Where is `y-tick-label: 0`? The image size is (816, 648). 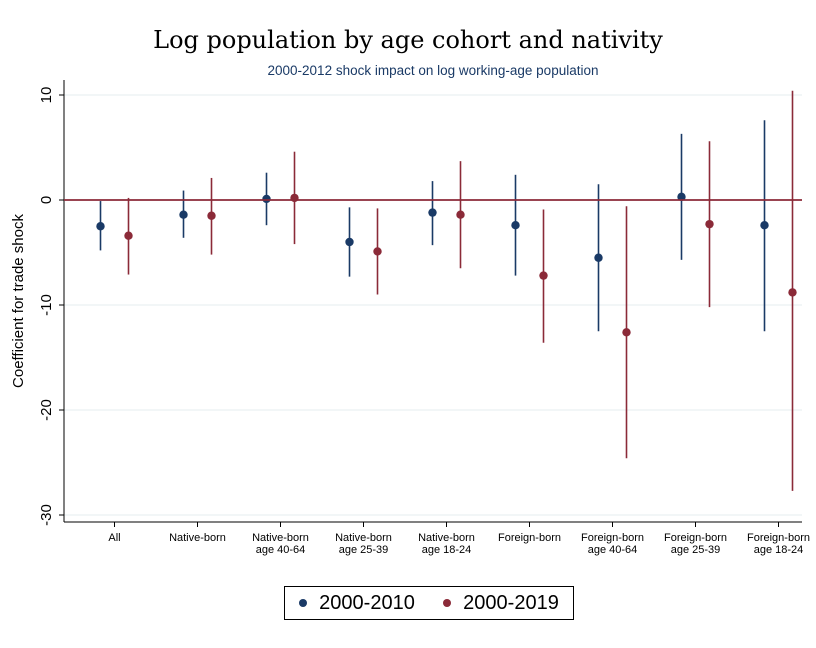
y-tick-label: 0 is located at coordinates (46, 200).